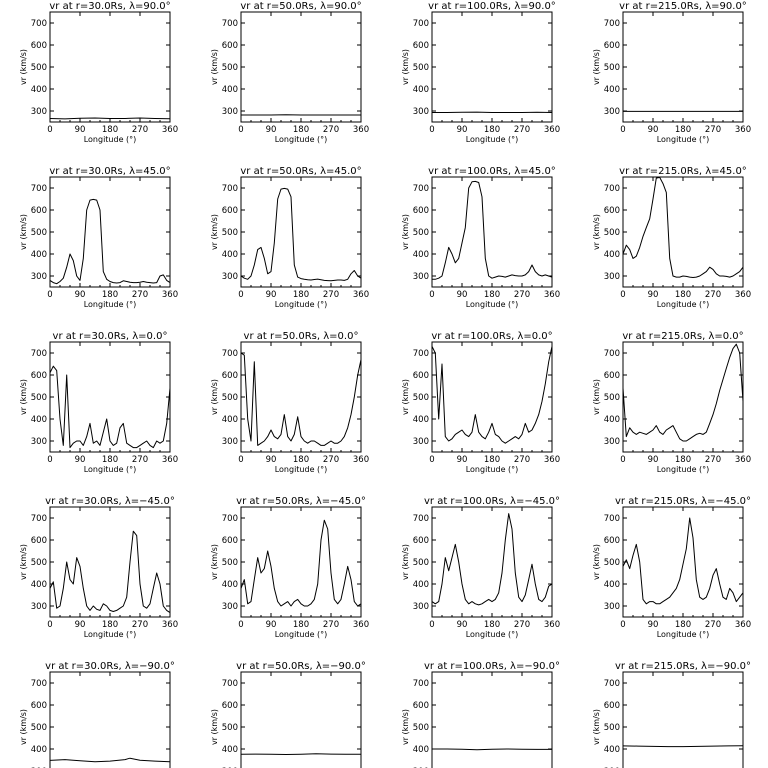  Describe the element at coordinates (110, 336) in the screenshot. I see `panel-title: vr at r=30.0Rs, λ=0.0°` at that location.